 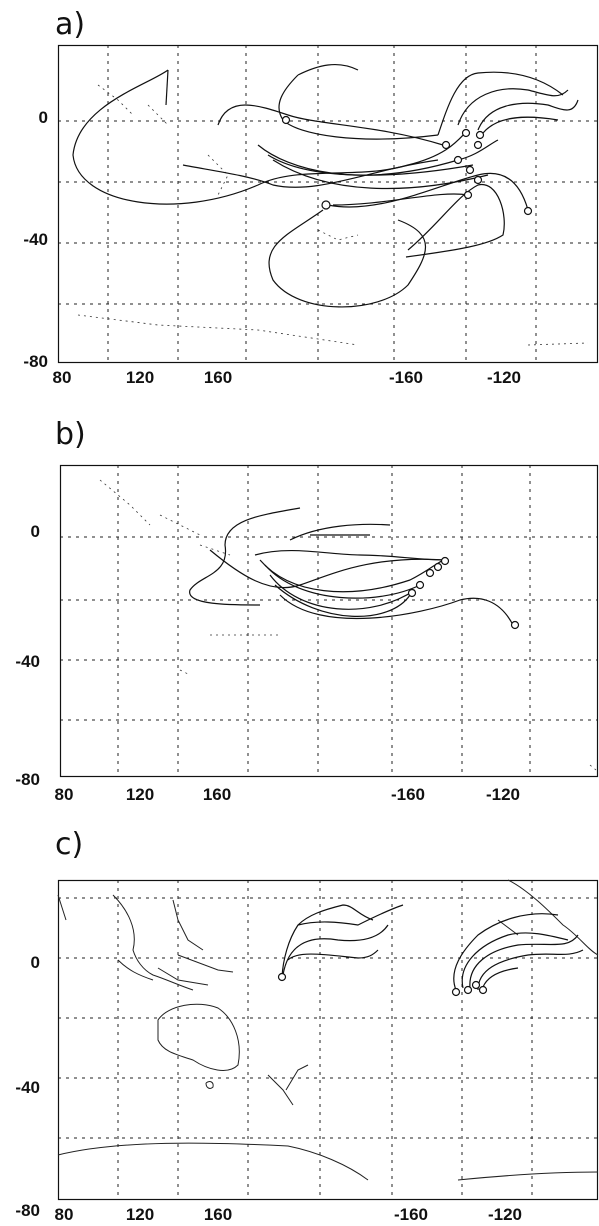 I want to click on panel-label: a), so click(x=70, y=24).